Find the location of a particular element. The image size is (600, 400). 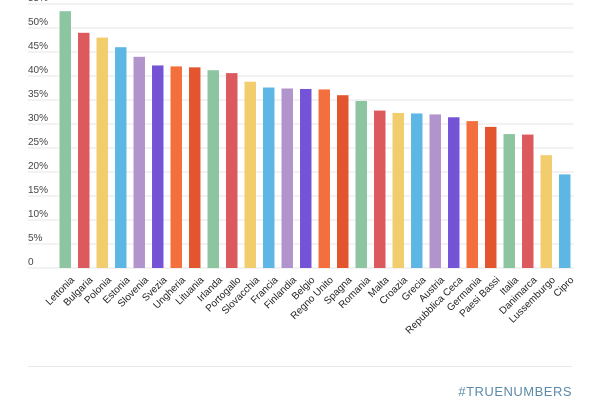

y-tick-label: 35% is located at coordinates (38, 94).